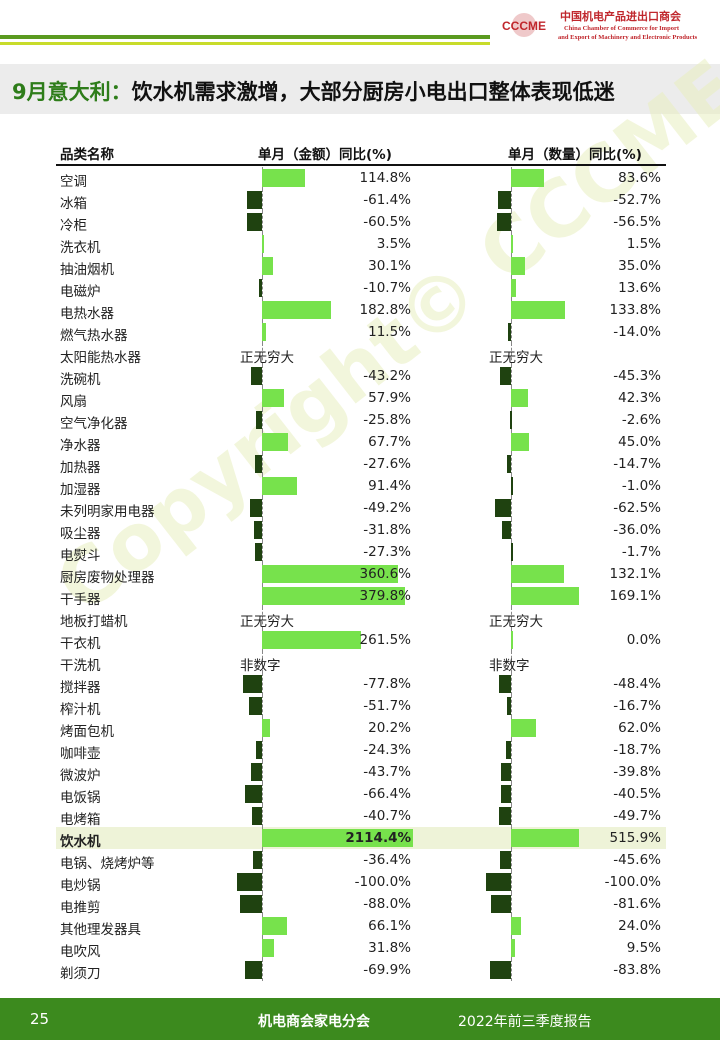 The width and height of the screenshot is (720, 1040). What do you see at coordinates (267, 358) in the screenshot?
I see `value-note: 正无穷大` at bounding box center [267, 358].